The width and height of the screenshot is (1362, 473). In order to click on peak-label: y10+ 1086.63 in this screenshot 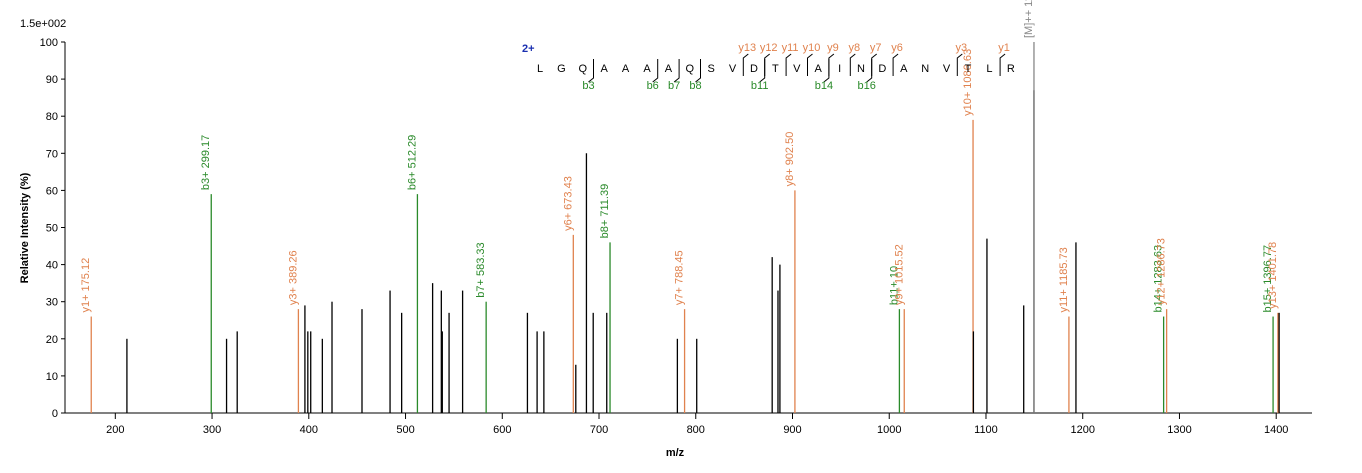, I will do `click(968, 82)`.